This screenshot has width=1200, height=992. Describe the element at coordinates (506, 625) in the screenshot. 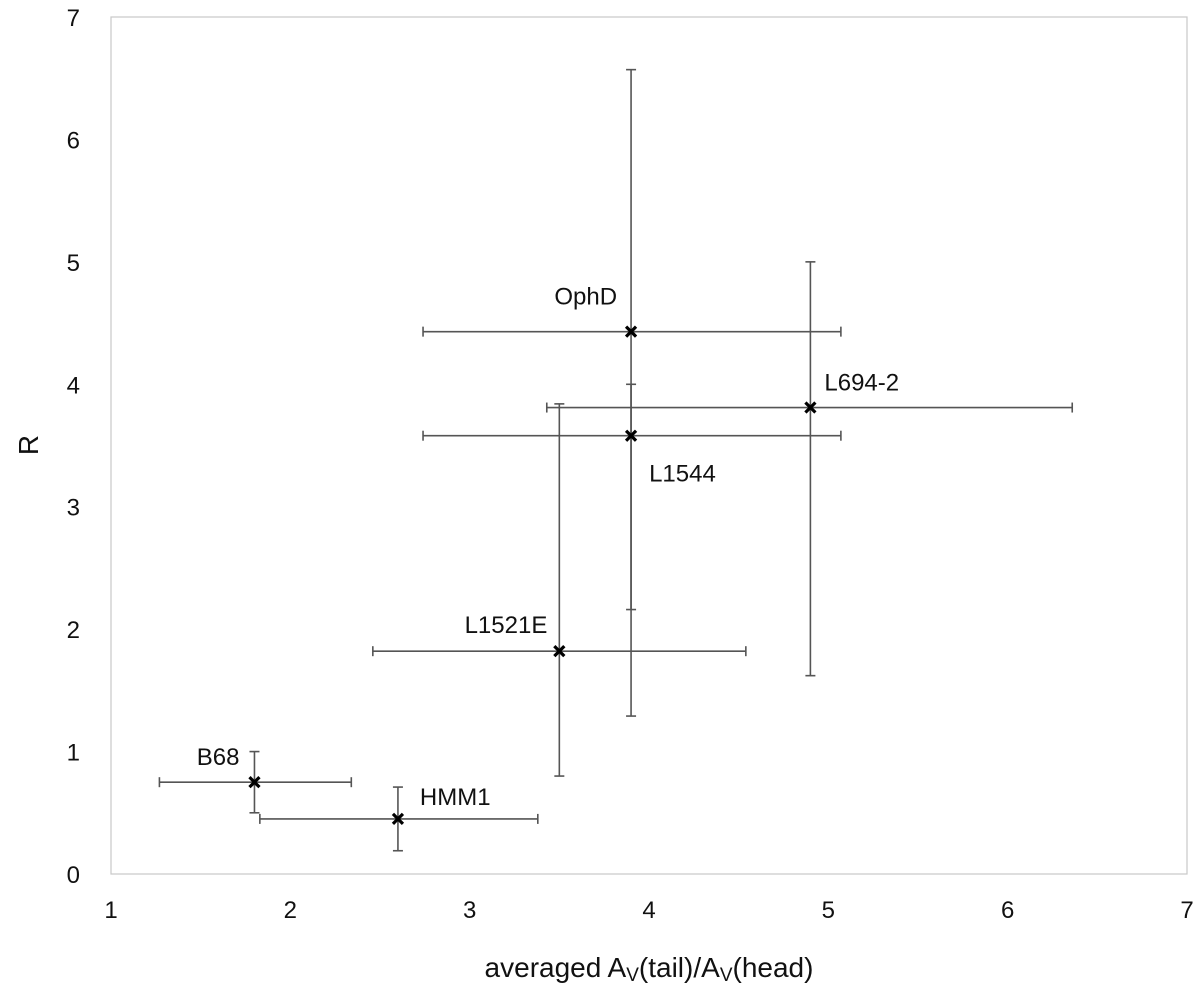

I see `point-label: L1521E` at that location.